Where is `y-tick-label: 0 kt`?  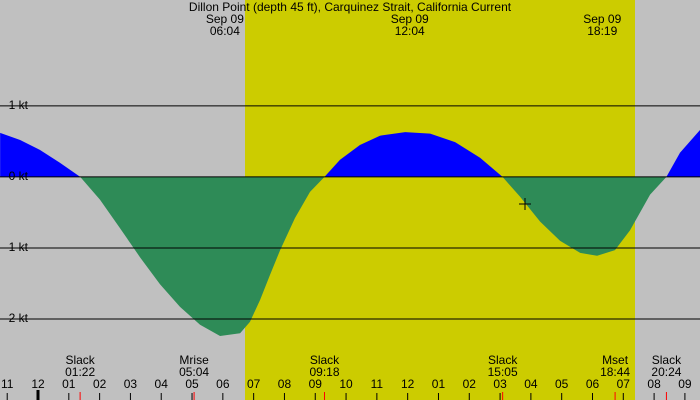 y-tick-label: 0 kt is located at coordinates (19, 176).